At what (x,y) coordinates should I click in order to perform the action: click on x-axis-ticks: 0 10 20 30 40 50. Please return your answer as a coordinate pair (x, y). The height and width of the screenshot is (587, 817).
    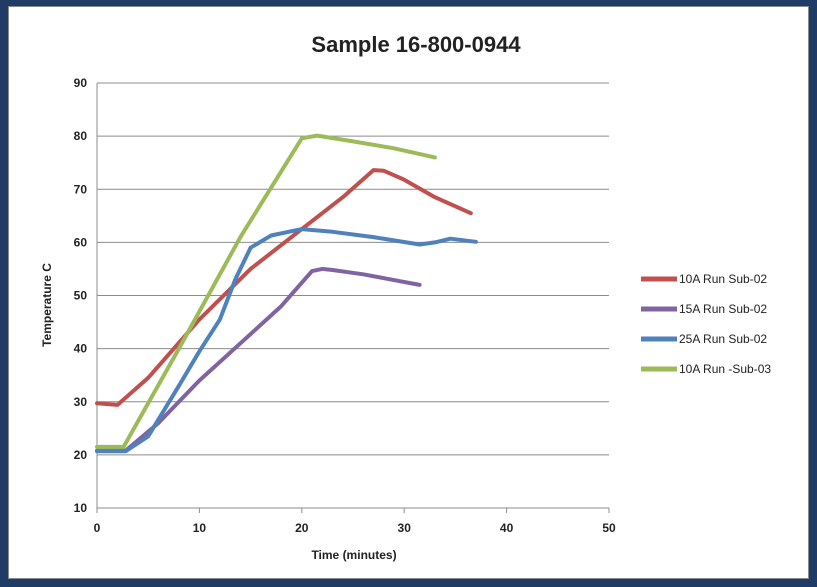
    Looking at the image, I should click on (355, 521).